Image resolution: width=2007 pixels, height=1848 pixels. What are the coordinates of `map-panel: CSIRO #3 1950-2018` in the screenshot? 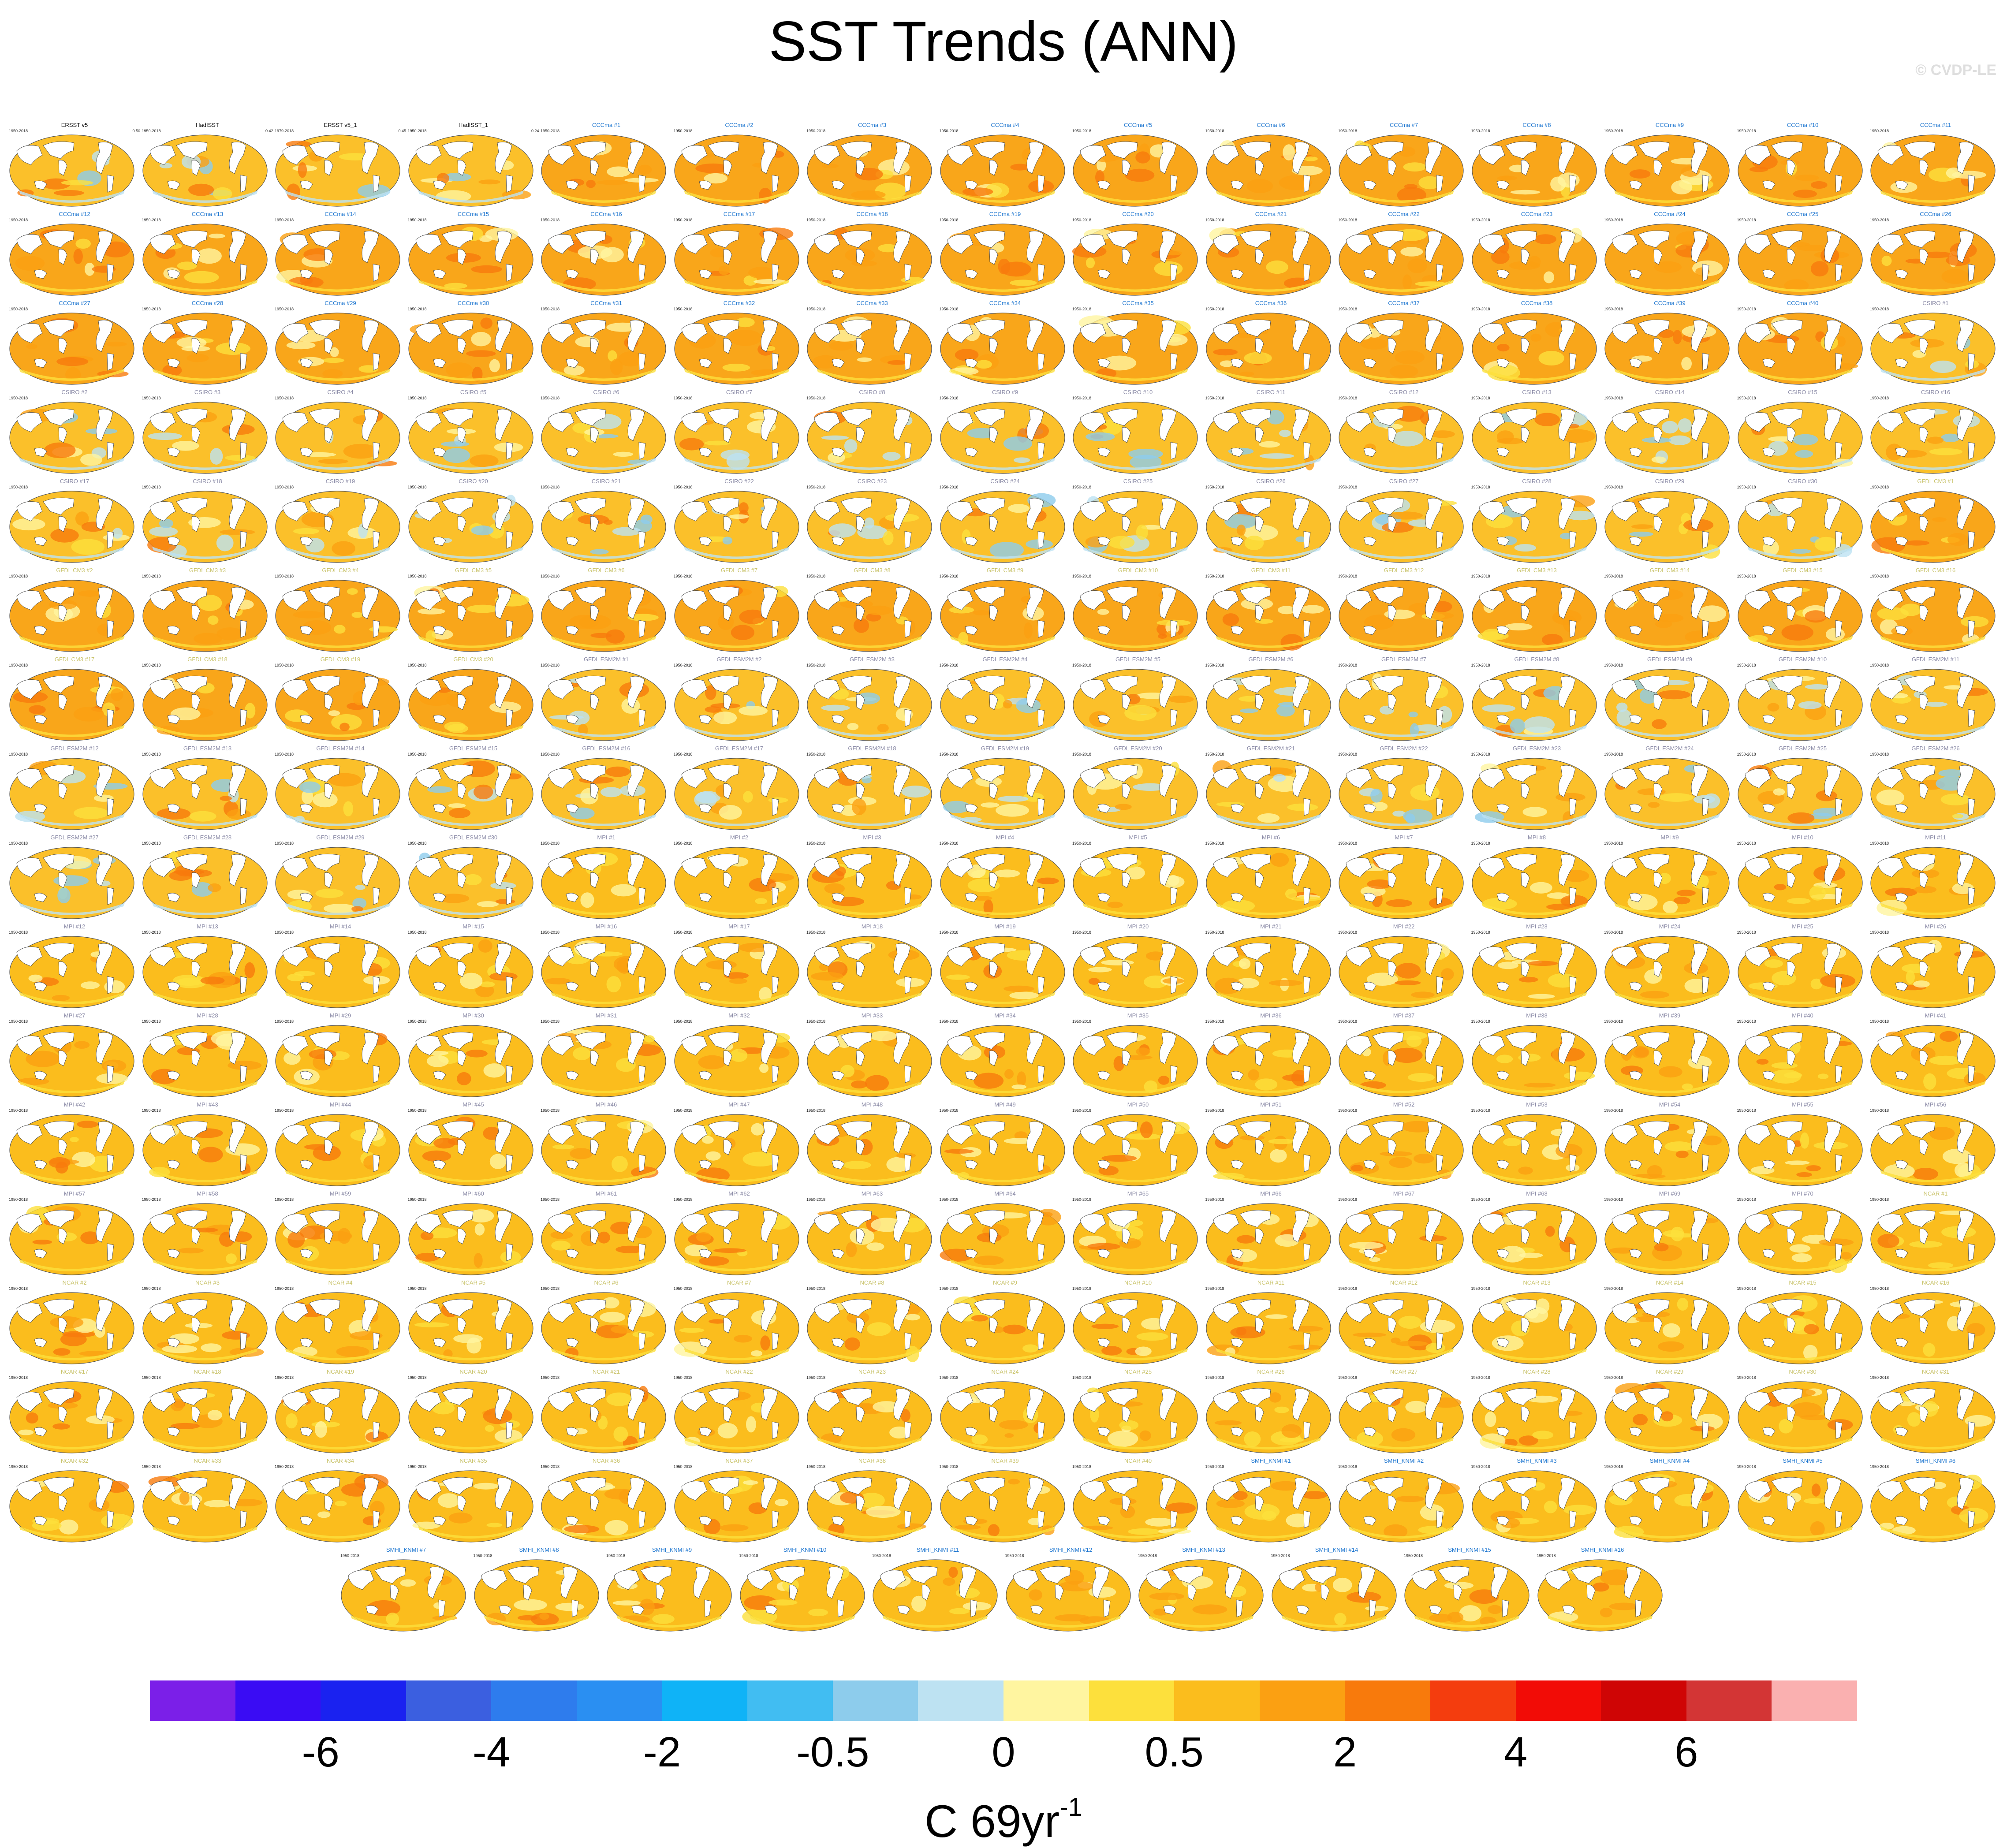 It's located at (207, 433).